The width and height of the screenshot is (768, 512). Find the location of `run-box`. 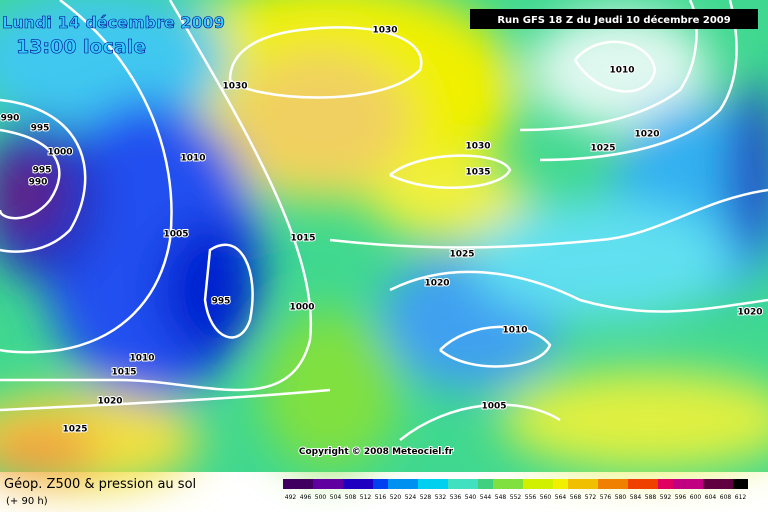

run-box is located at coordinates (614, 19).